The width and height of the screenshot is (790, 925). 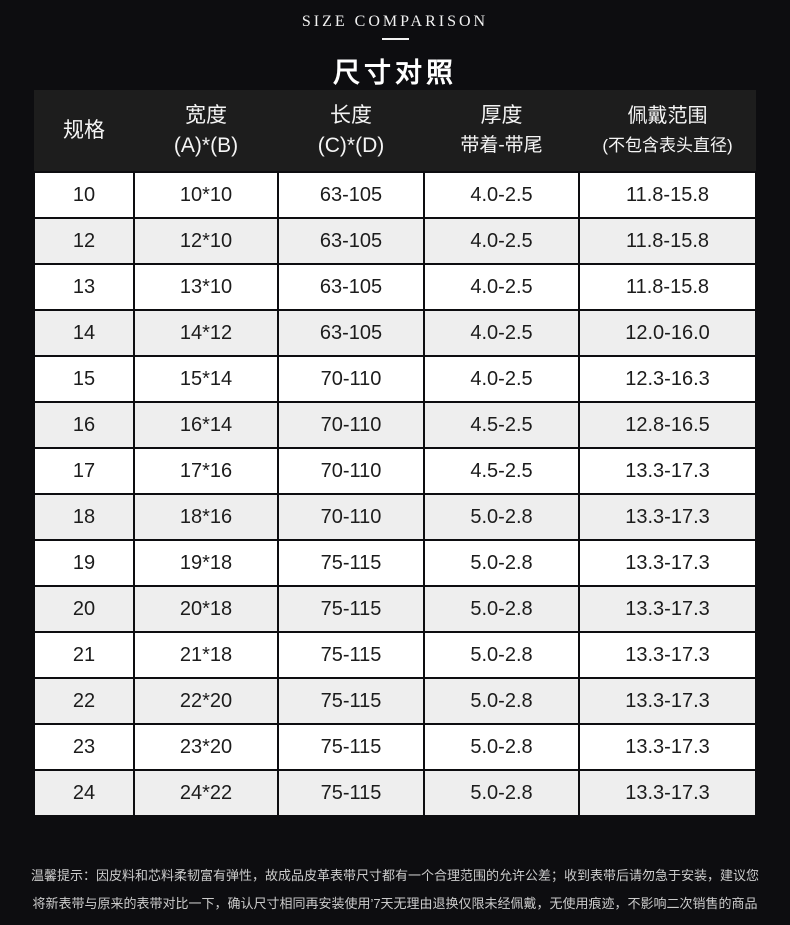 What do you see at coordinates (84, 131) in the screenshot?
I see `column-header: 规格` at bounding box center [84, 131].